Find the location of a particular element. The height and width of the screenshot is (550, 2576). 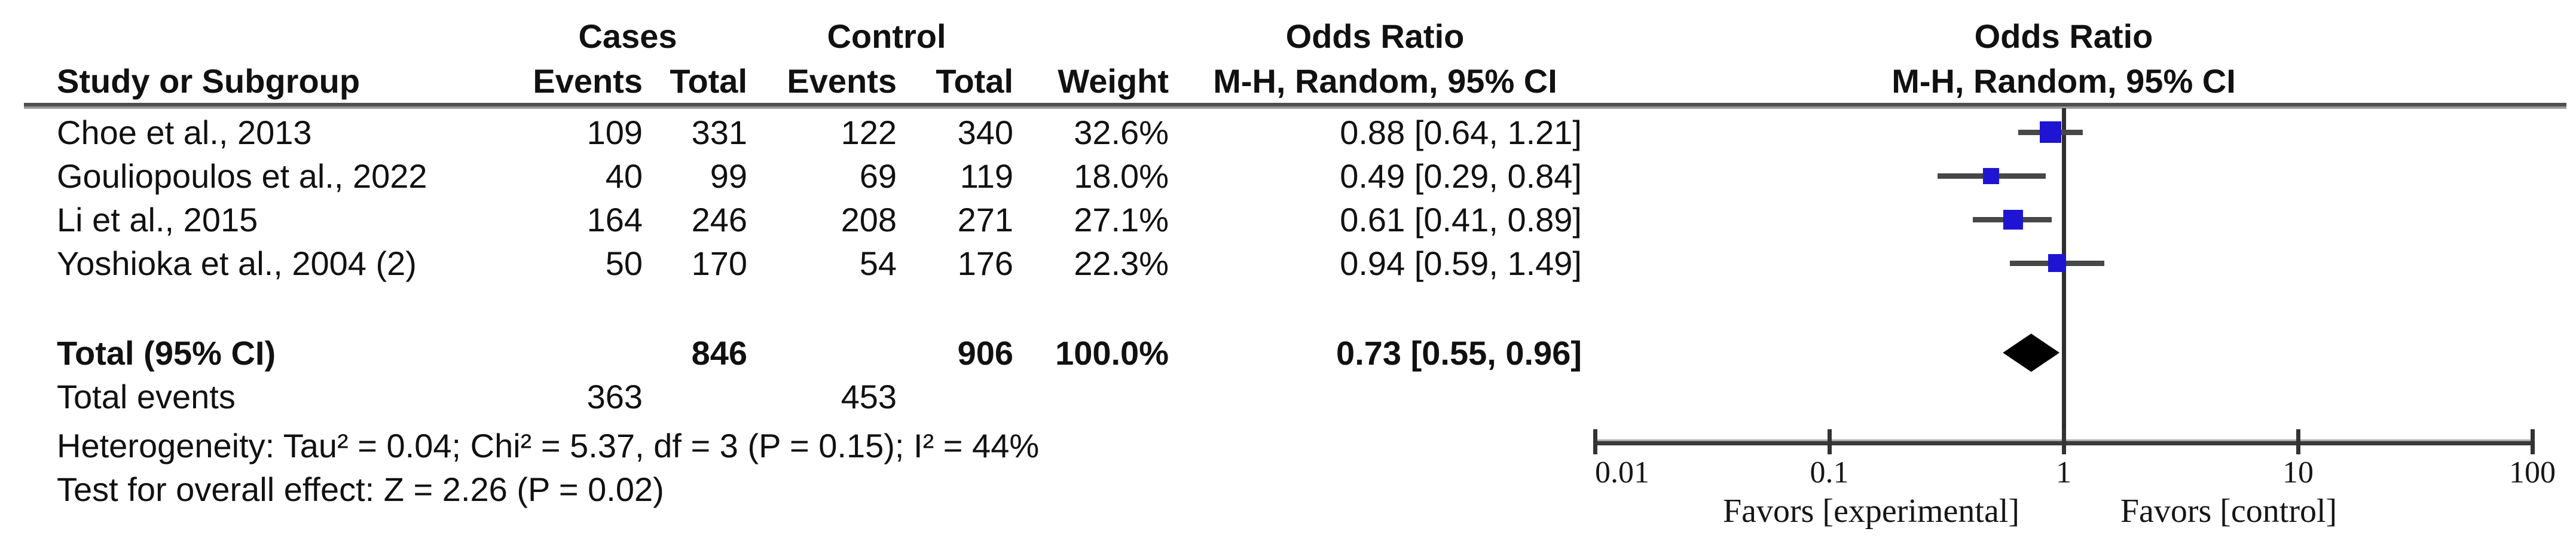

study-column-header: Study or Subgroup is located at coordinates (208, 81).